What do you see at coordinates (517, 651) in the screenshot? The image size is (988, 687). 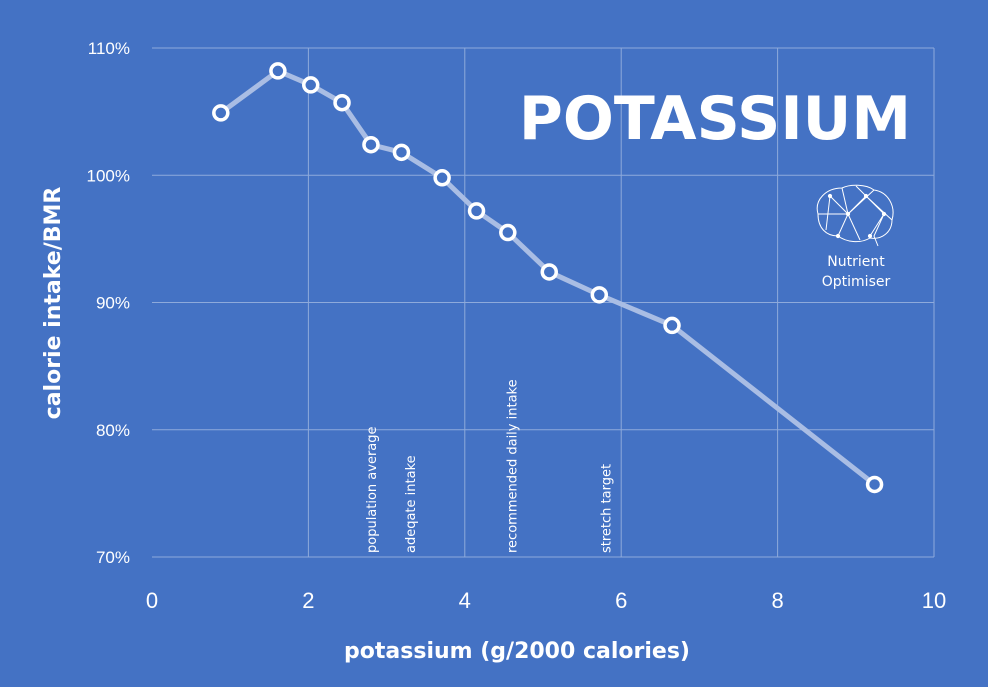 I see `x-axis-title: potassium (g/2000 calories)` at bounding box center [517, 651].